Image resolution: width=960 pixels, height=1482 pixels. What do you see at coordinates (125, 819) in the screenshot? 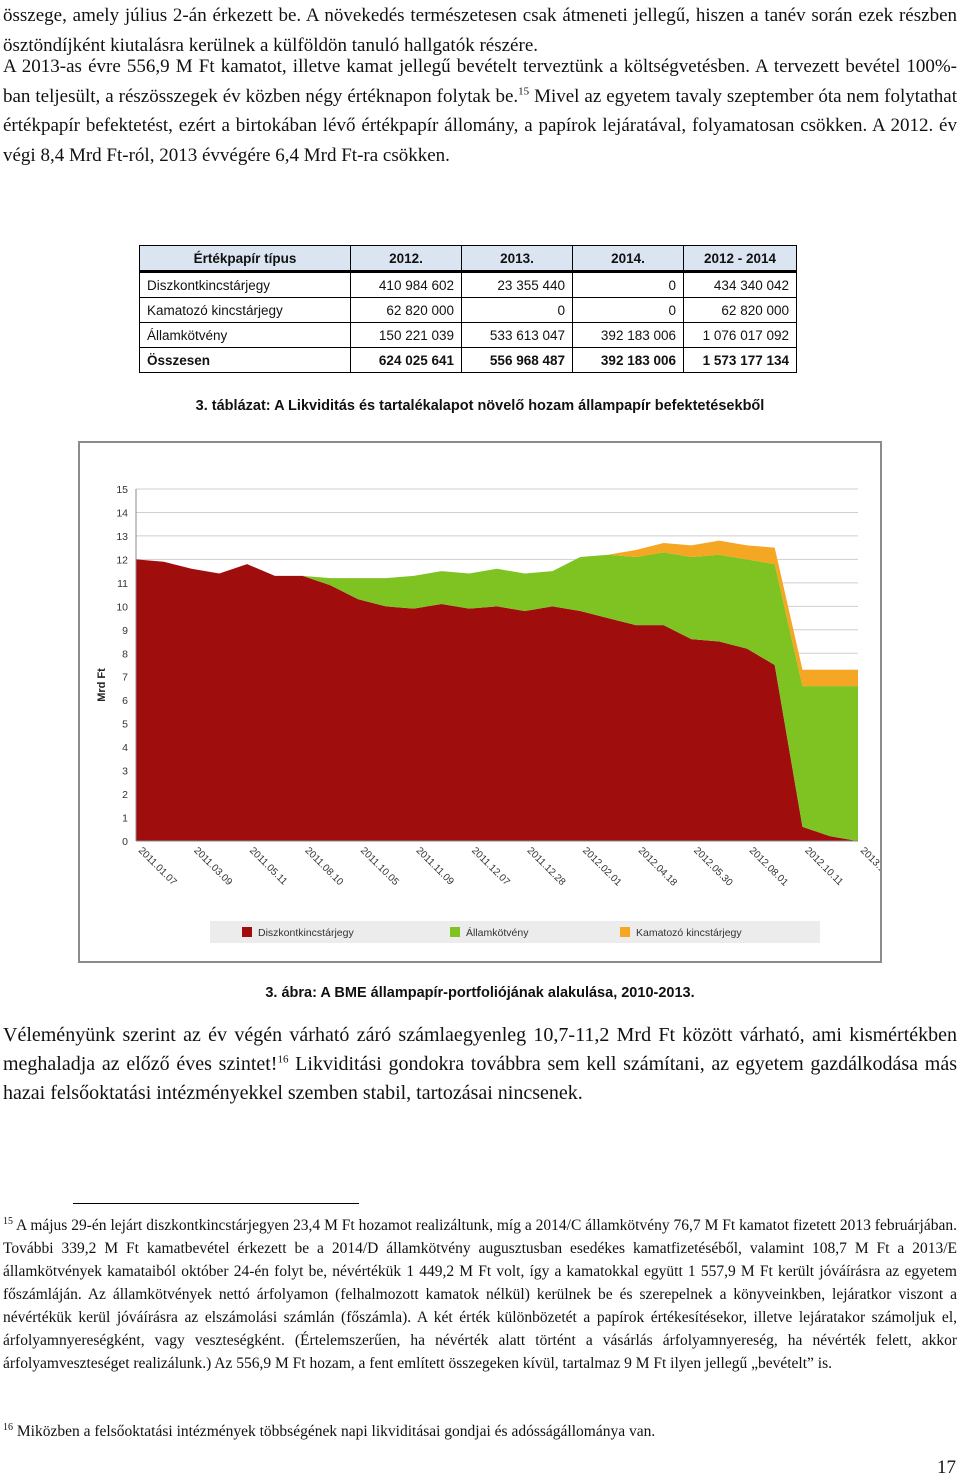
I see `y-tick-label: 1` at bounding box center [125, 819].